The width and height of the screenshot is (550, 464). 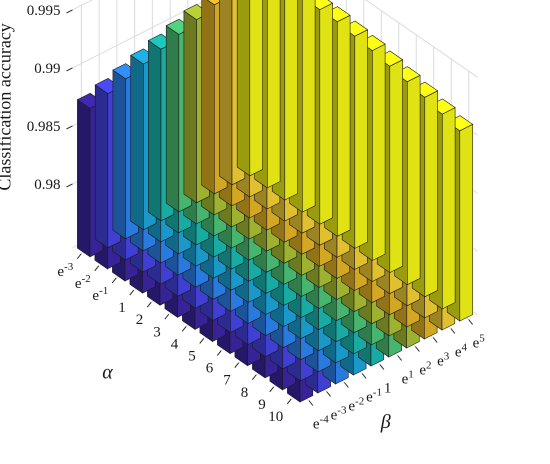 I want to click on alpha-axis-label: α, so click(x=107, y=372).